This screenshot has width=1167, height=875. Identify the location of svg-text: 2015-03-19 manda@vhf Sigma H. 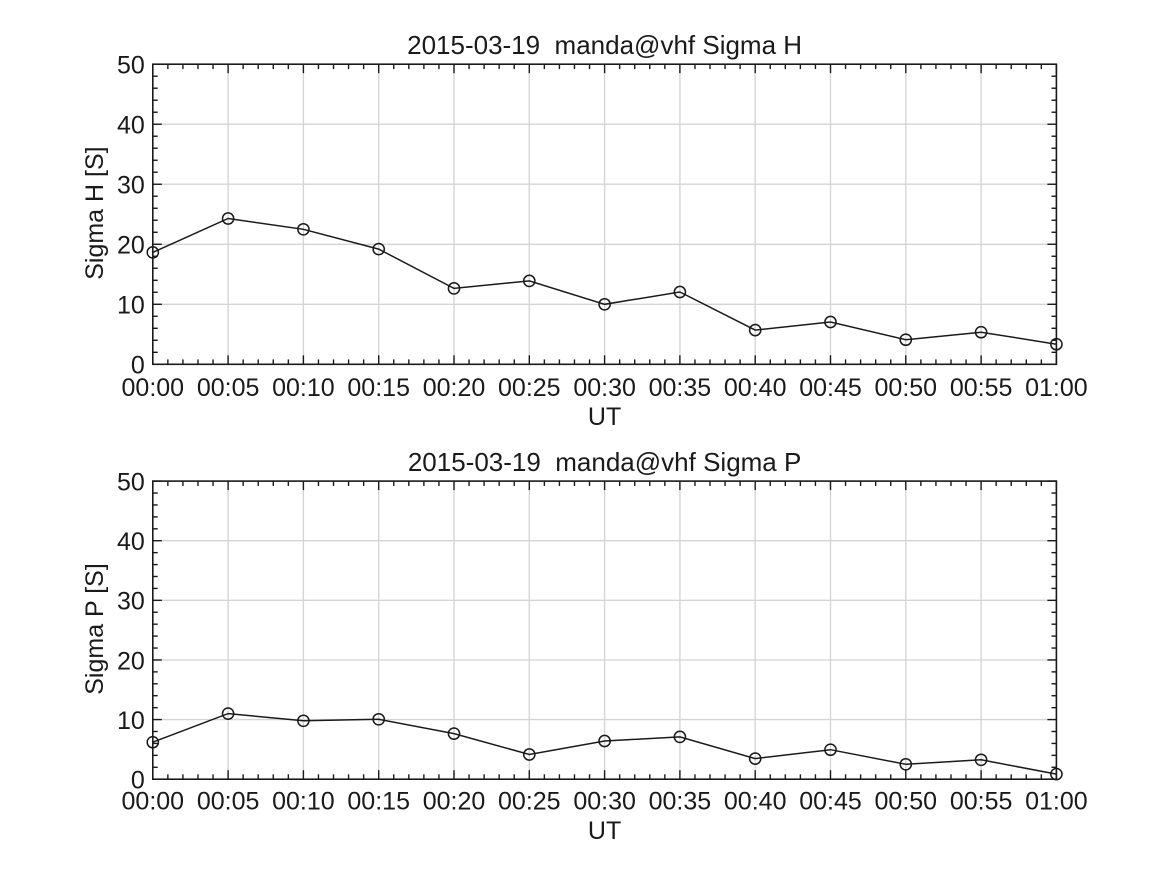
(604, 45).